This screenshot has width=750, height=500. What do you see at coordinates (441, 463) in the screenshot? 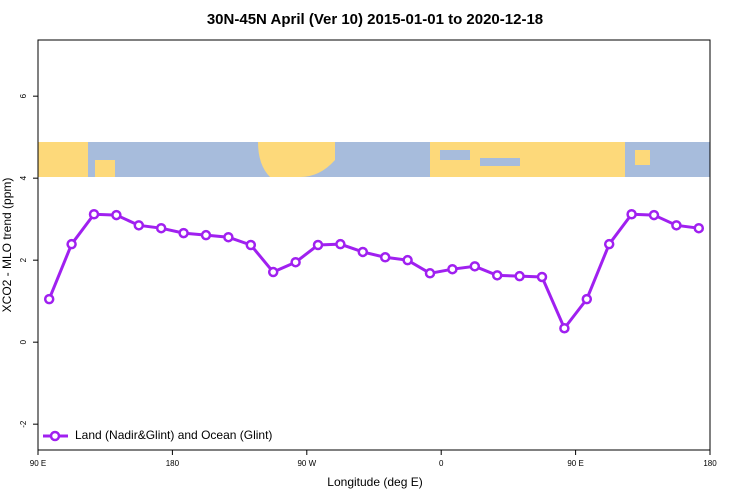
I see `x-tick-label: 0` at bounding box center [441, 463].